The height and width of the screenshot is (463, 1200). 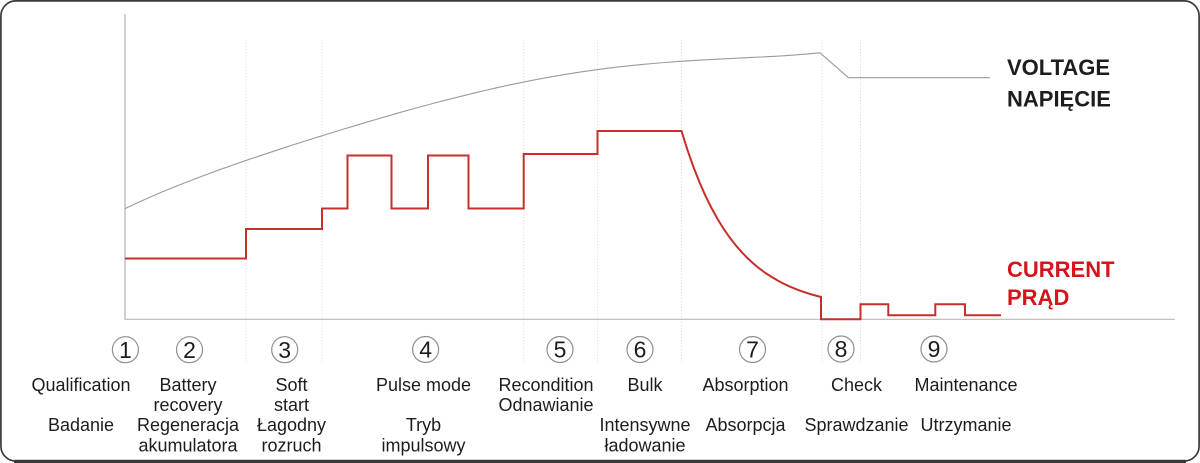 I want to click on svg-text: Intensywne, so click(x=644, y=425).